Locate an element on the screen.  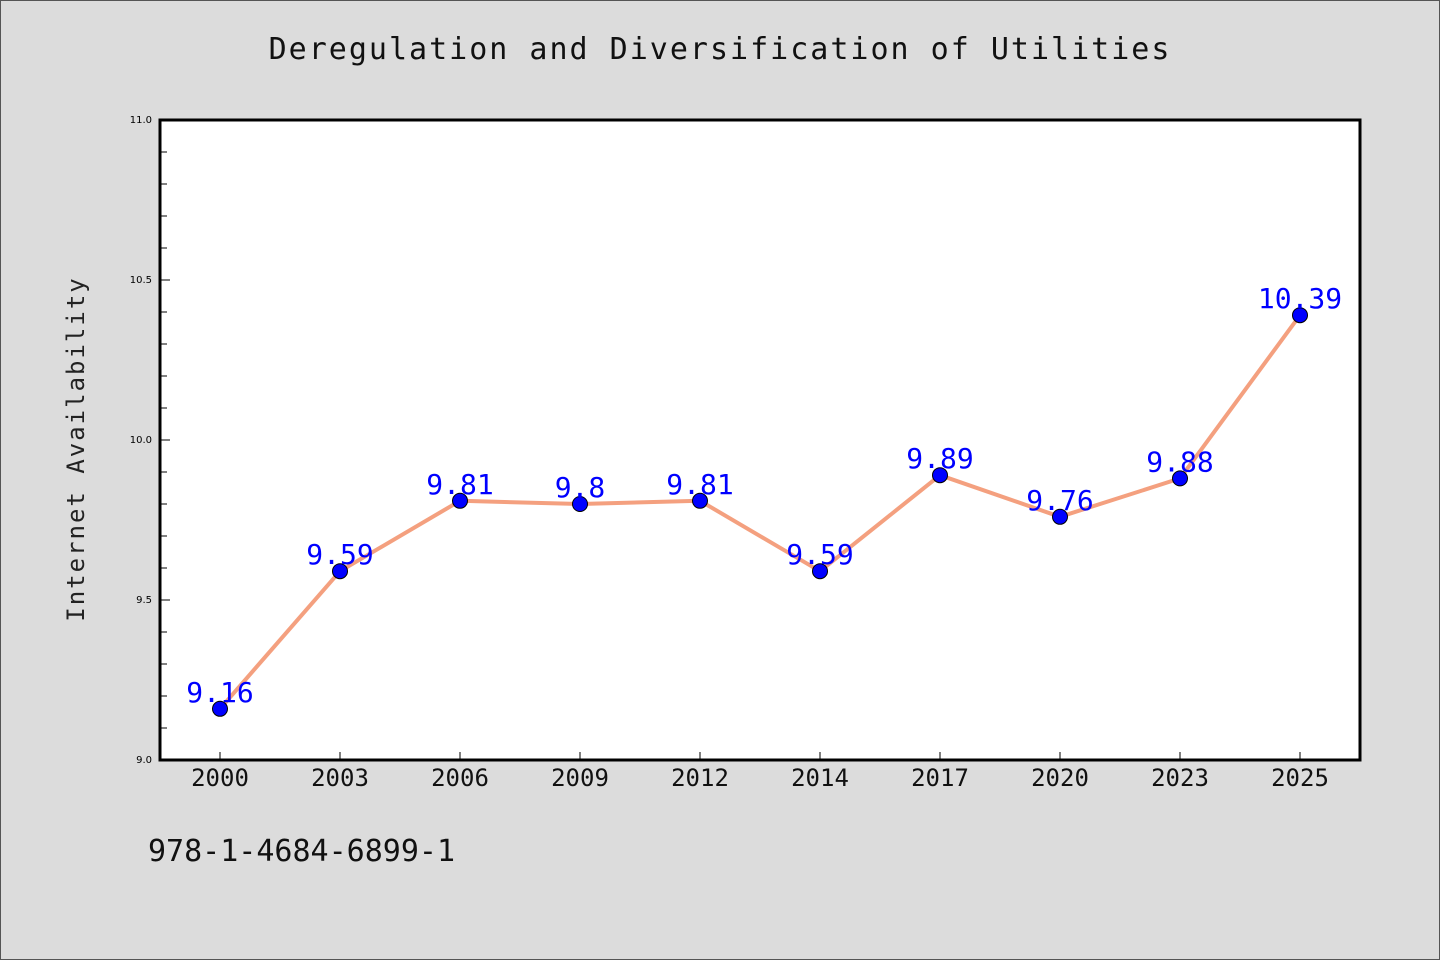
x-tick-label: 2020 is located at coordinates (1060, 778).